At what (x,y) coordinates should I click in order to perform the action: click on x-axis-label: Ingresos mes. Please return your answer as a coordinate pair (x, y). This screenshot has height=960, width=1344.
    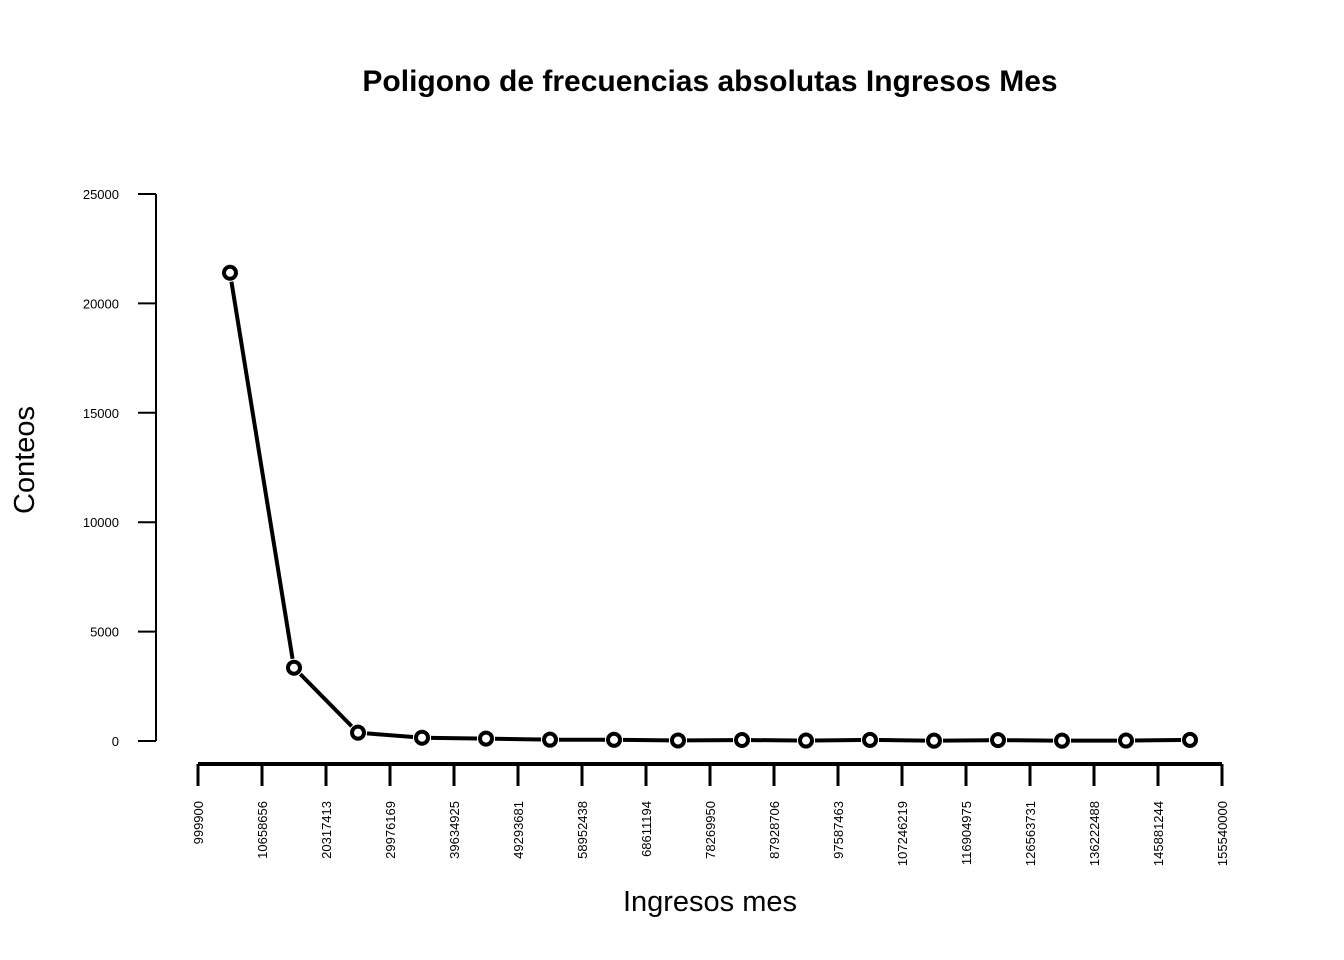
    Looking at the image, I should click on (710, 902).